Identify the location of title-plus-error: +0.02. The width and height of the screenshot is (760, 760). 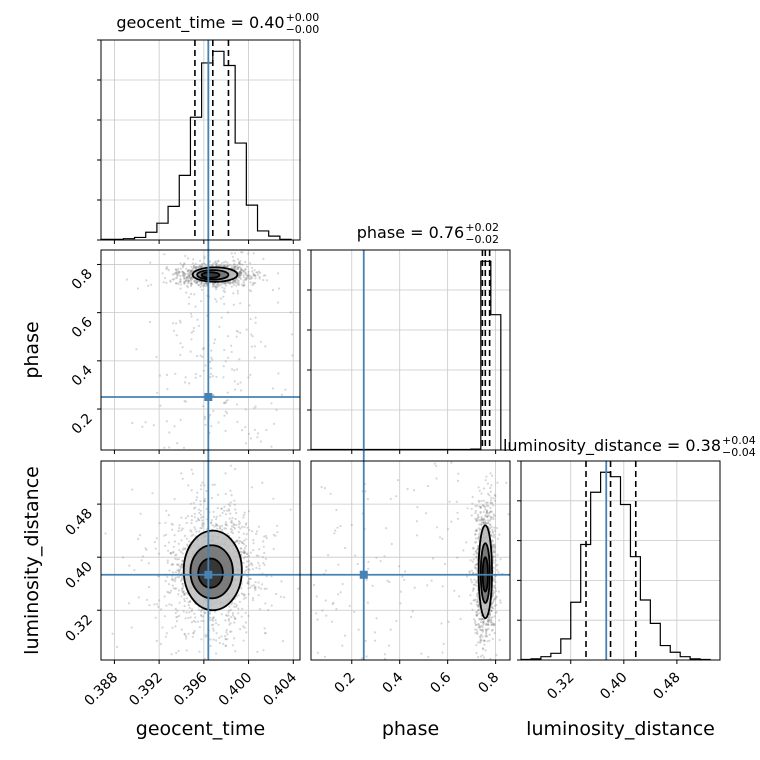
(482, 227).